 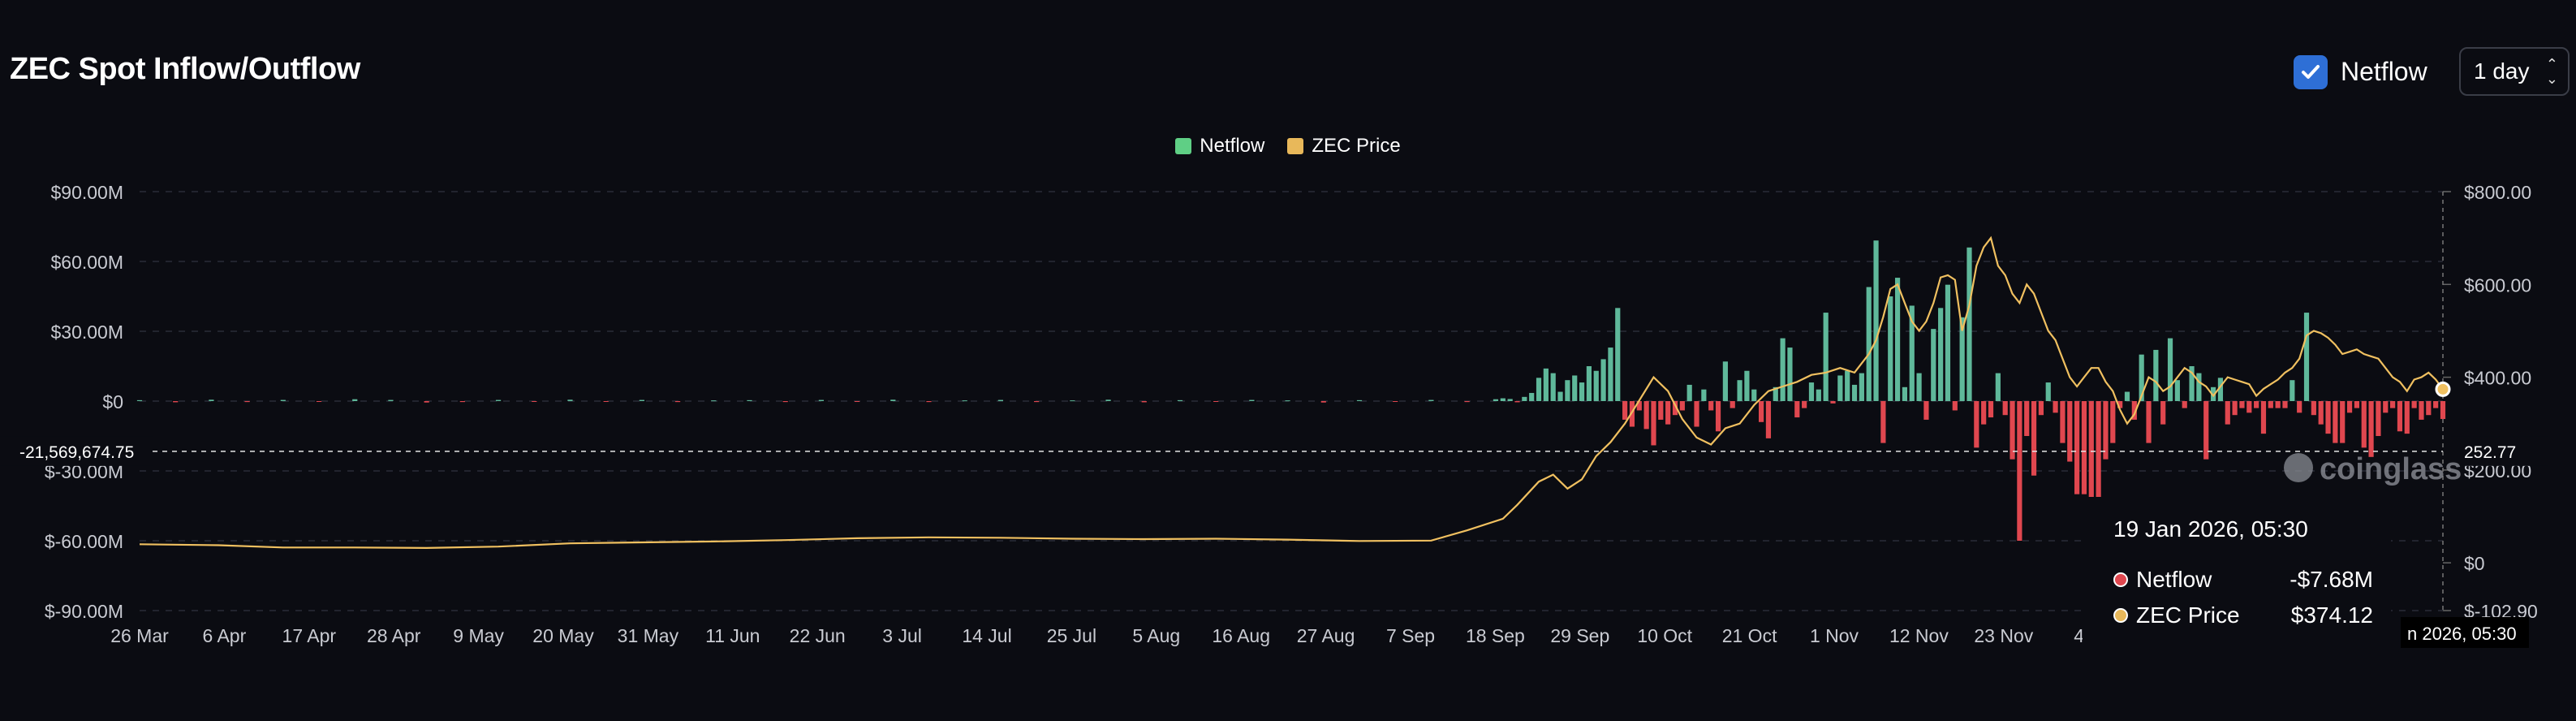 What do you see at coordinates (1344, 146) in the screenshot?
I see `legend-item-price: ZEC Price` at bounding box center [1344, 146].